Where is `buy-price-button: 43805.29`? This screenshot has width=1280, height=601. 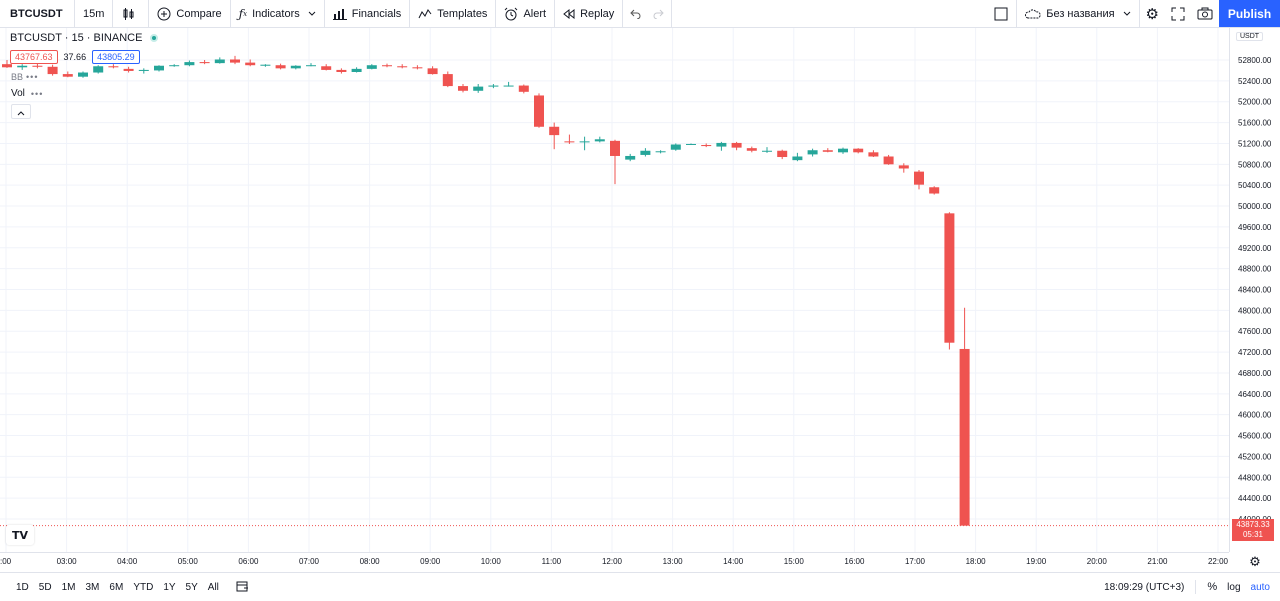 buy-price-button: 43805.29 is located at coordinates (116, 57).